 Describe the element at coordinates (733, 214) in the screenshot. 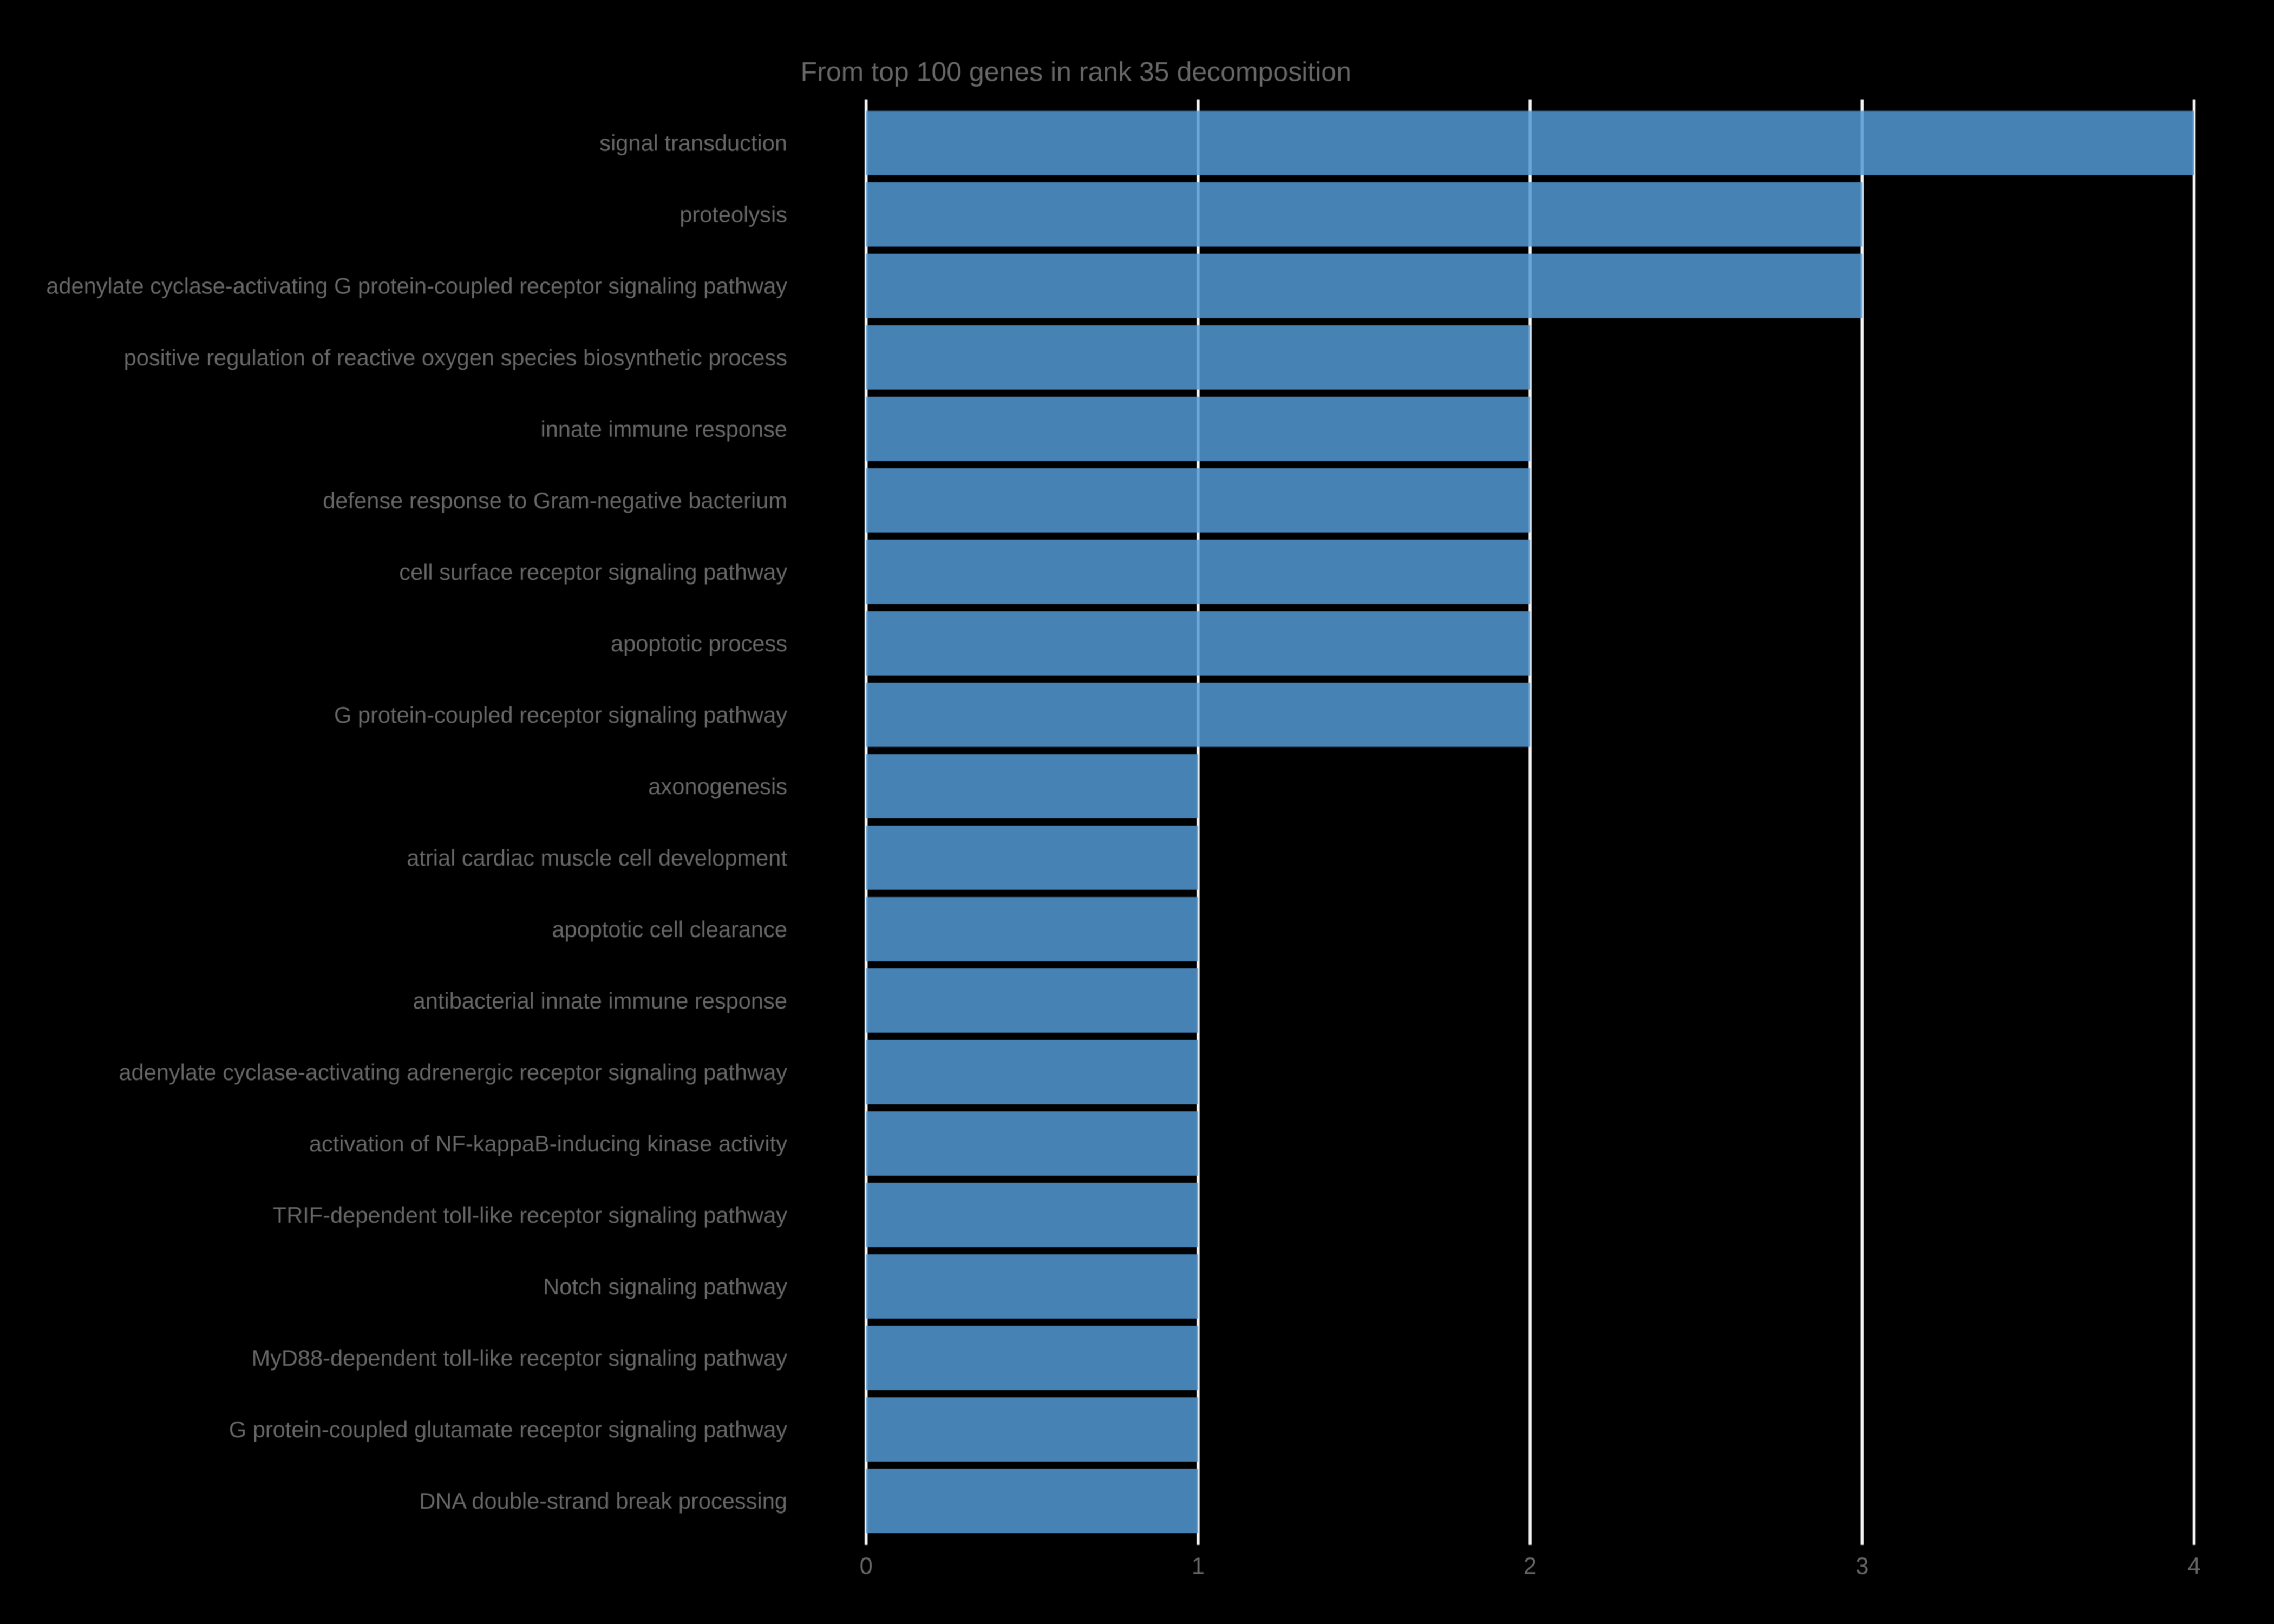

I see `svg-text: proteolysis` at that location.